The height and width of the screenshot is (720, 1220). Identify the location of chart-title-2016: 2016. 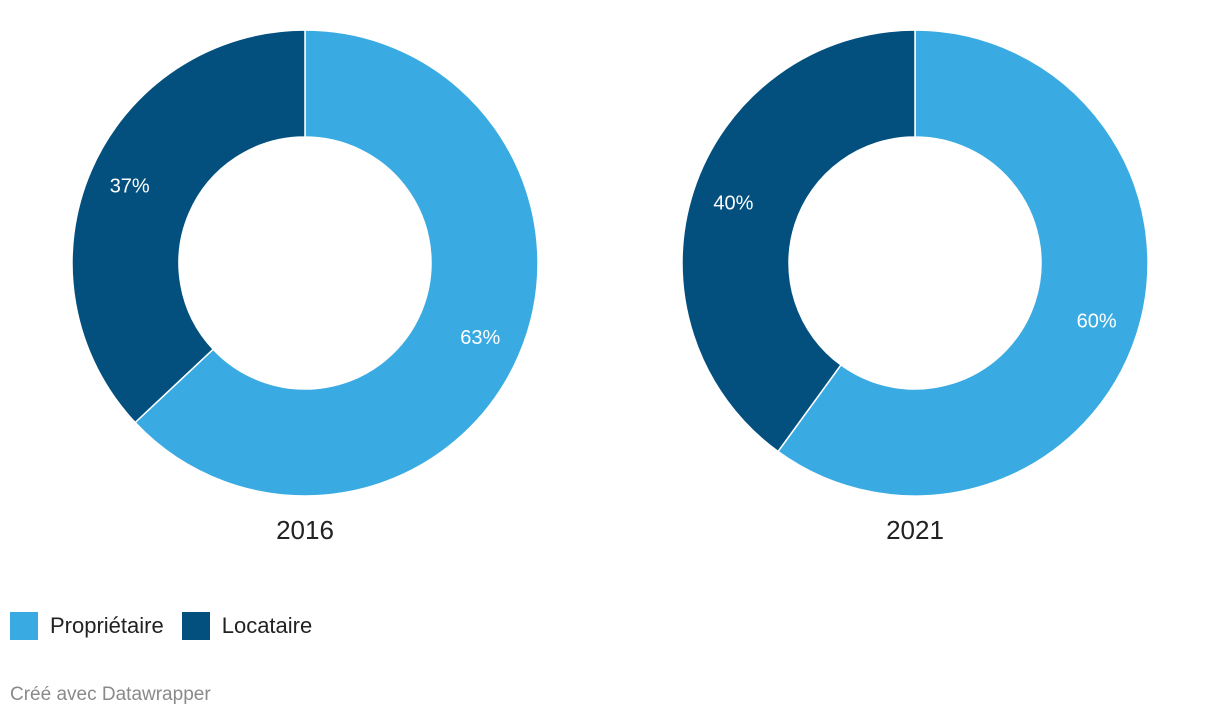
(305, 530).